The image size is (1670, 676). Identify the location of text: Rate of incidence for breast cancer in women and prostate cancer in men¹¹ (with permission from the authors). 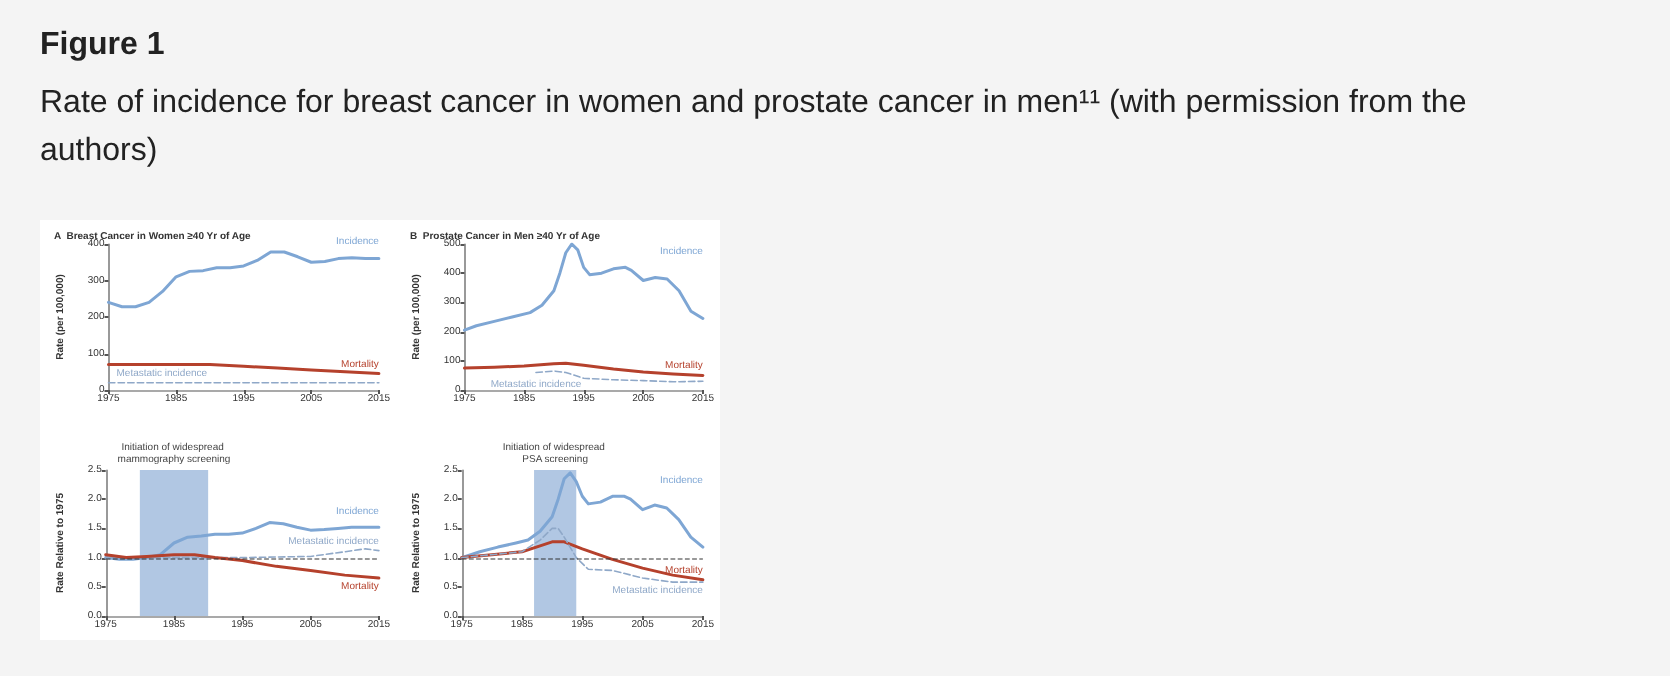
(754, 128).